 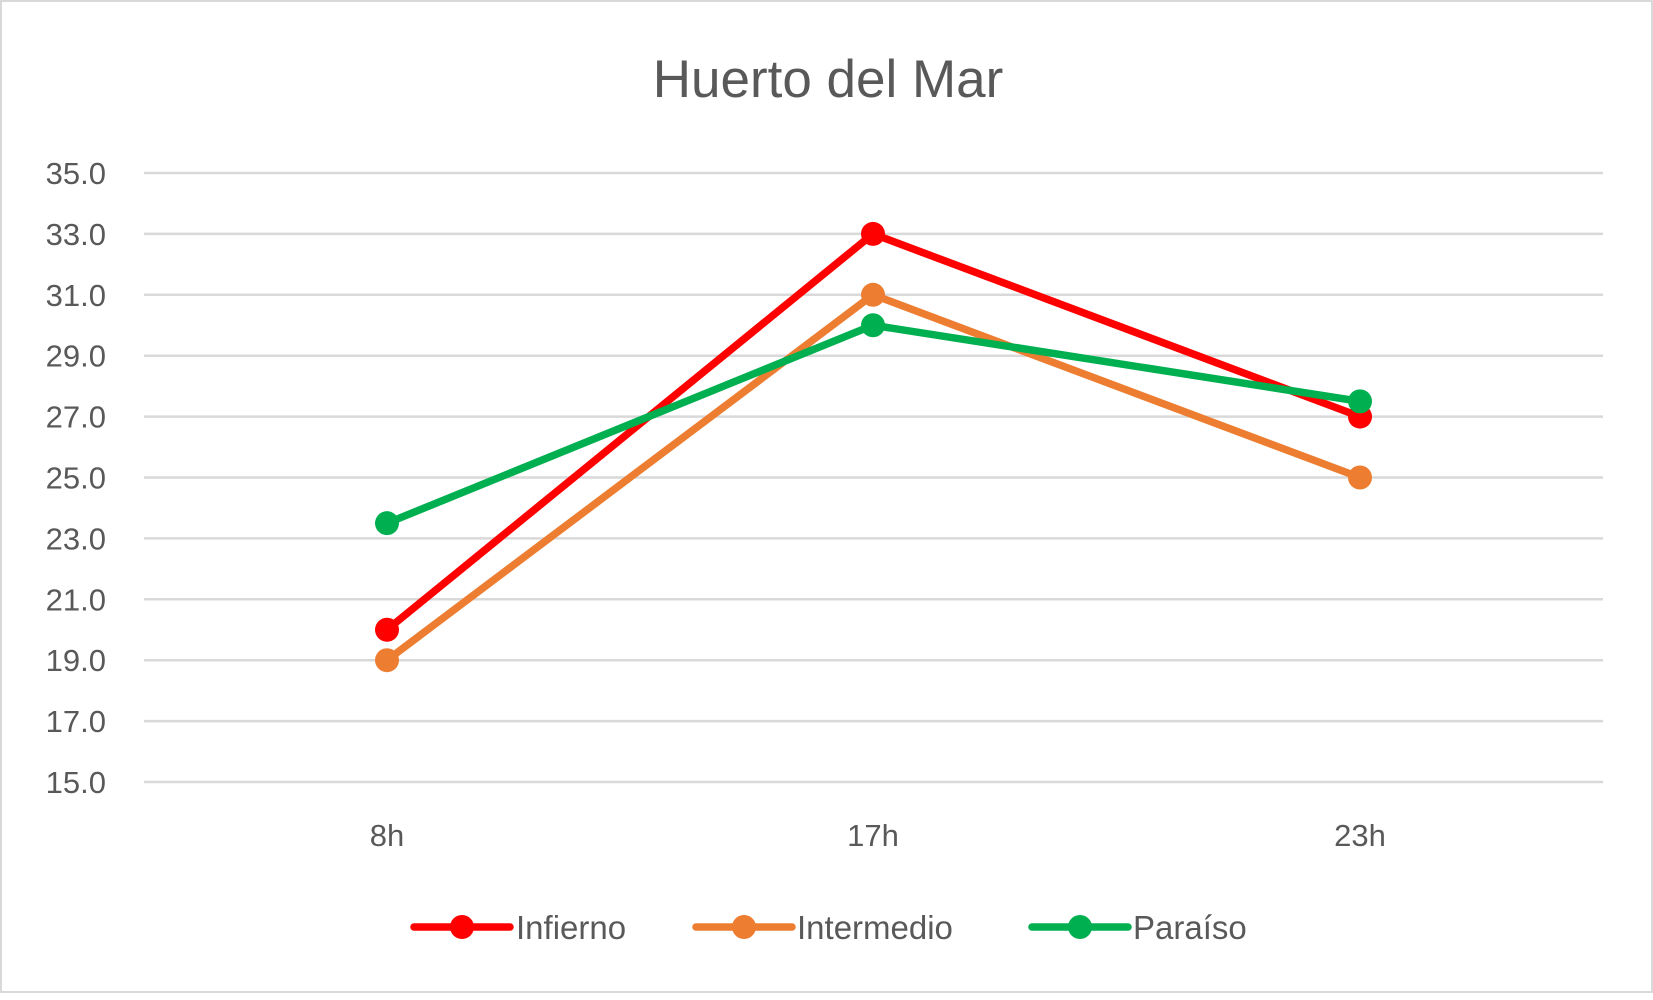 What do you see at coordinates (76, 782) in the screenshot?
I see `y-tick-label: 15.0` at bounding box center [76, 782].